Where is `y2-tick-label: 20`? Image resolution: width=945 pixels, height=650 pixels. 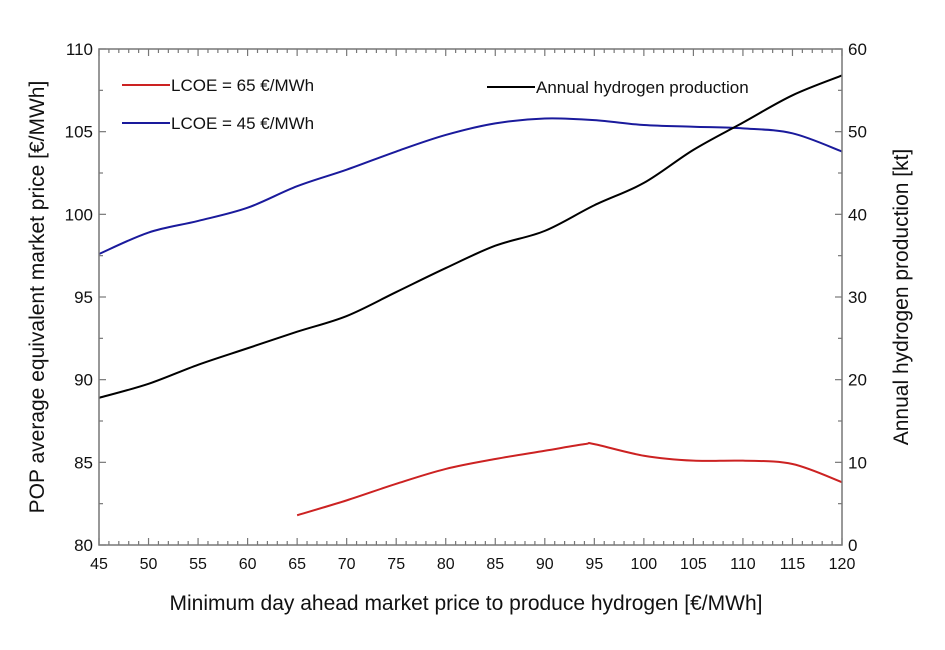
y2-tick-label: 20 is located at coordinates (857, 380).